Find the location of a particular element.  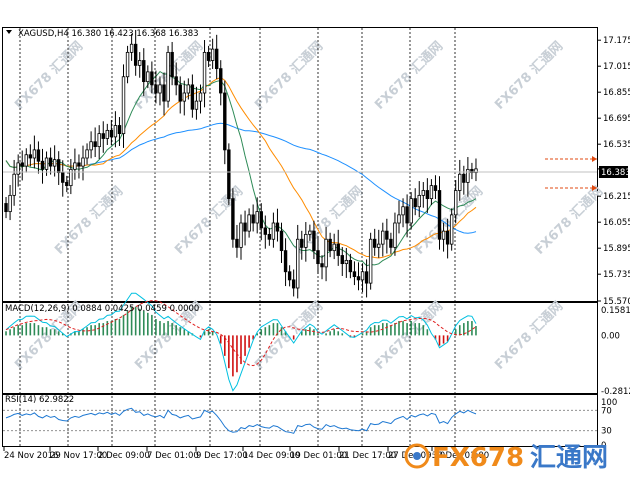

price-label: 15.735 is located at coordinates (616, 275).